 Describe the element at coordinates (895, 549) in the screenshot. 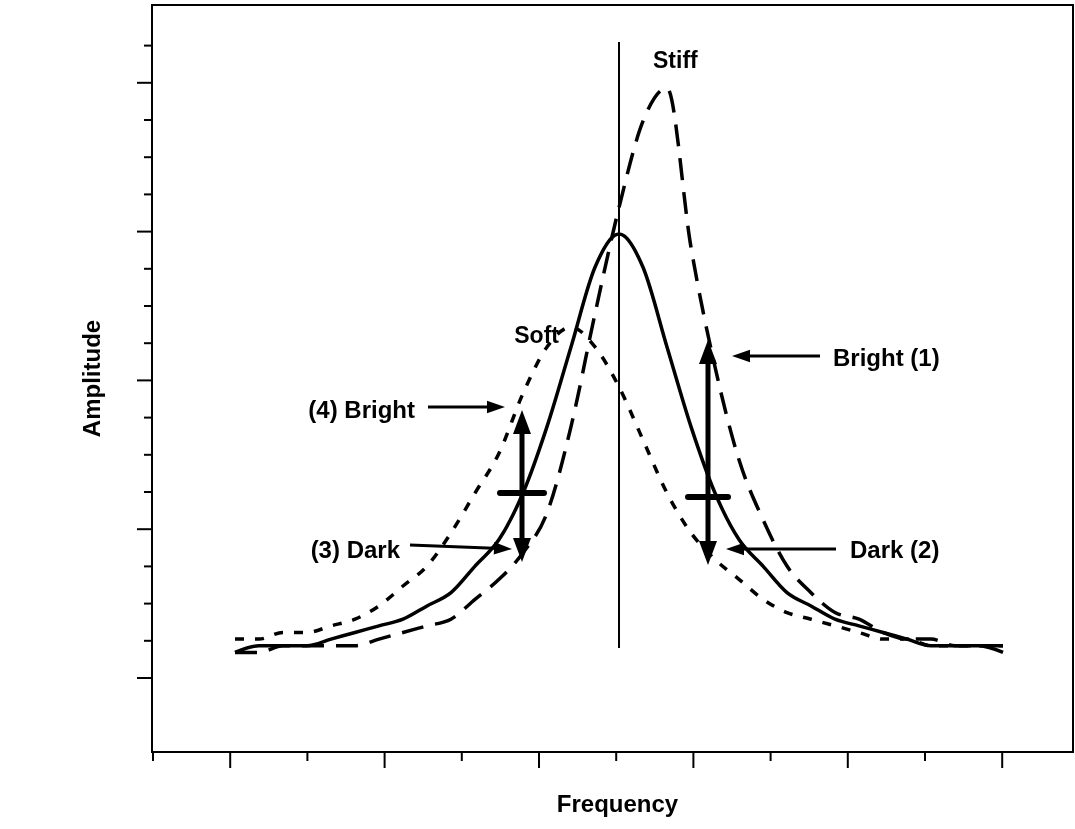

I see `annotation: Dark (2)` at that location.